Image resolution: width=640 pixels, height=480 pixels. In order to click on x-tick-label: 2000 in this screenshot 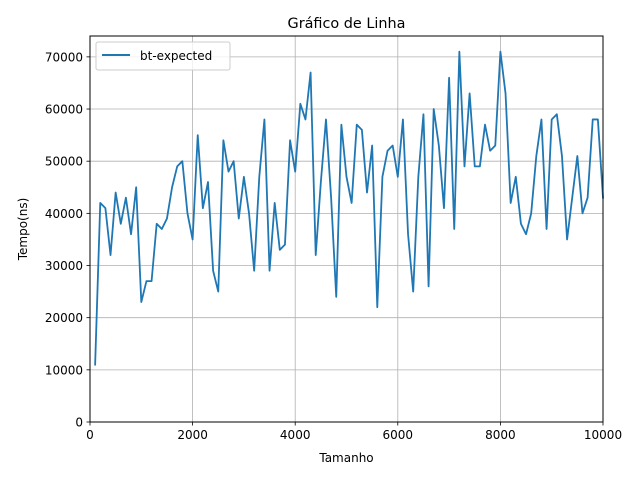, I will do `click(192, 435)`.